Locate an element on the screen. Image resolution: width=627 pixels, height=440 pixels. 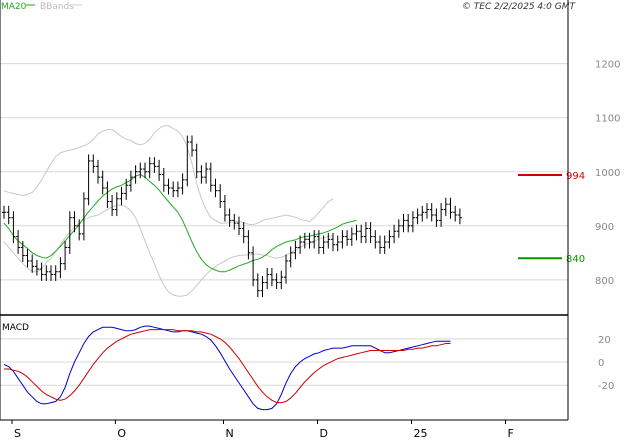
x-tick-label: D is located at coordinates (324, 433).